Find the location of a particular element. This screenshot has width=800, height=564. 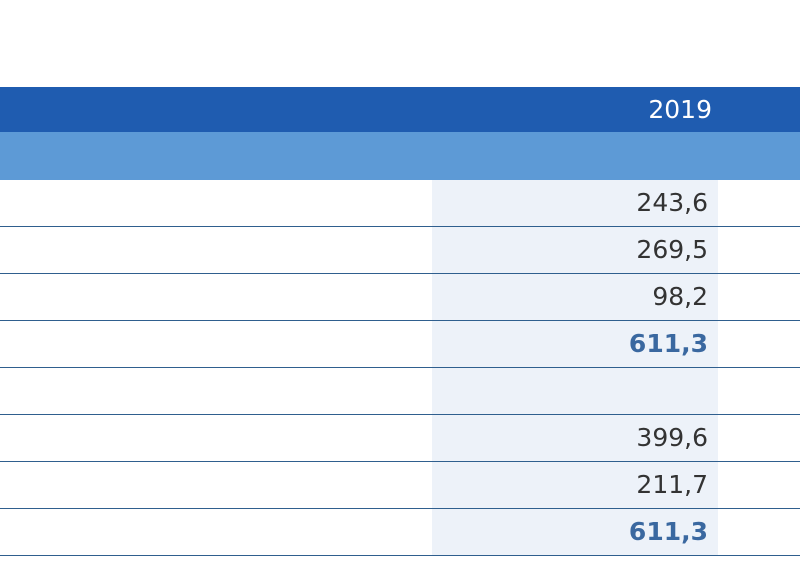

subheader-band is located at coordinates (400, 156).